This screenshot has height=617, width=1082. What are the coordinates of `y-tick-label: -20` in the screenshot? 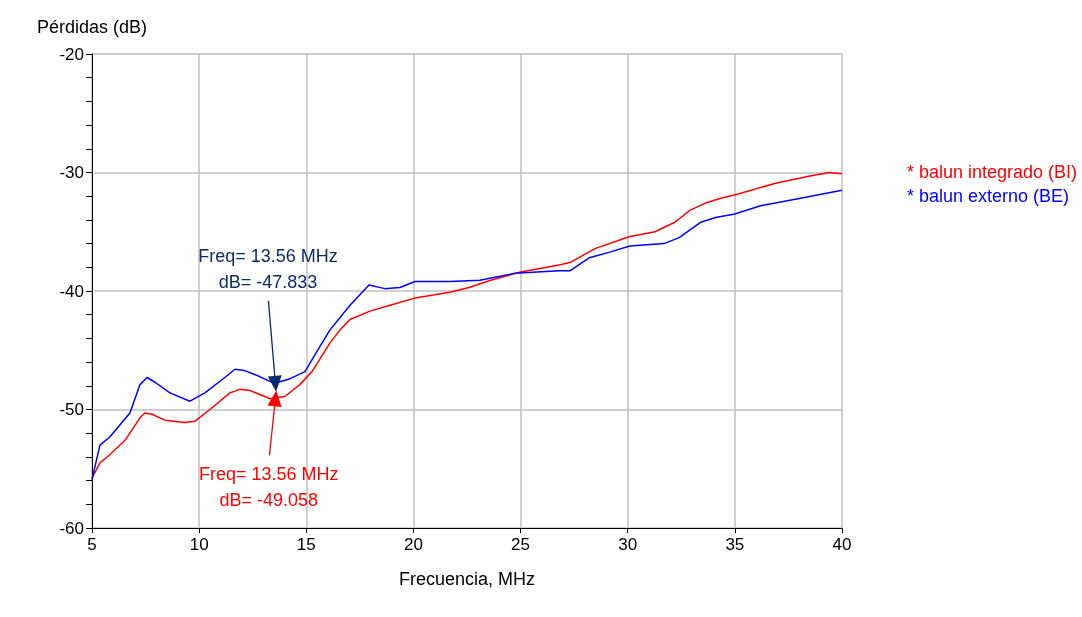 It's located at (71, 54).